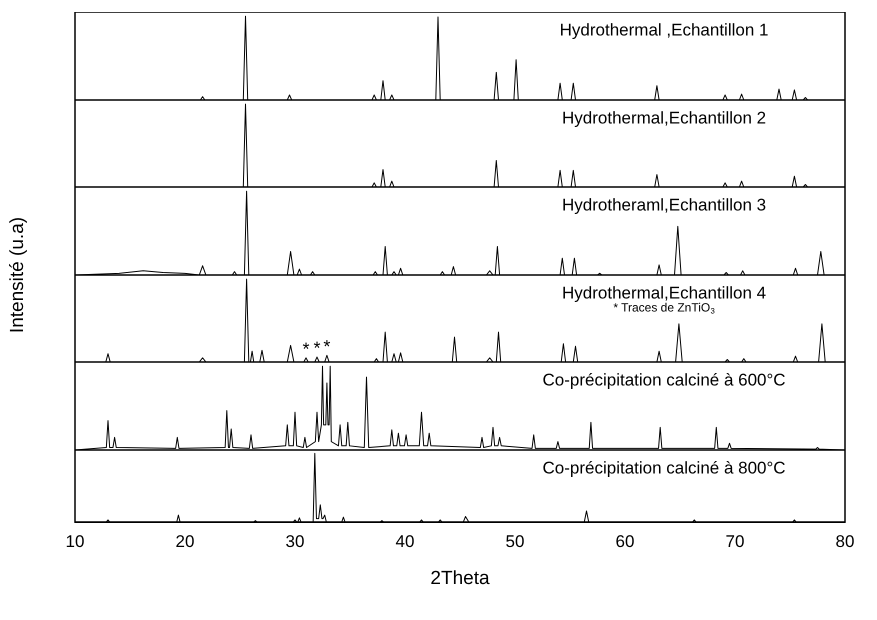  Describe the element at coordinates (295, 541) in the screenshot. I see `x-tick-label: 30` at that location.